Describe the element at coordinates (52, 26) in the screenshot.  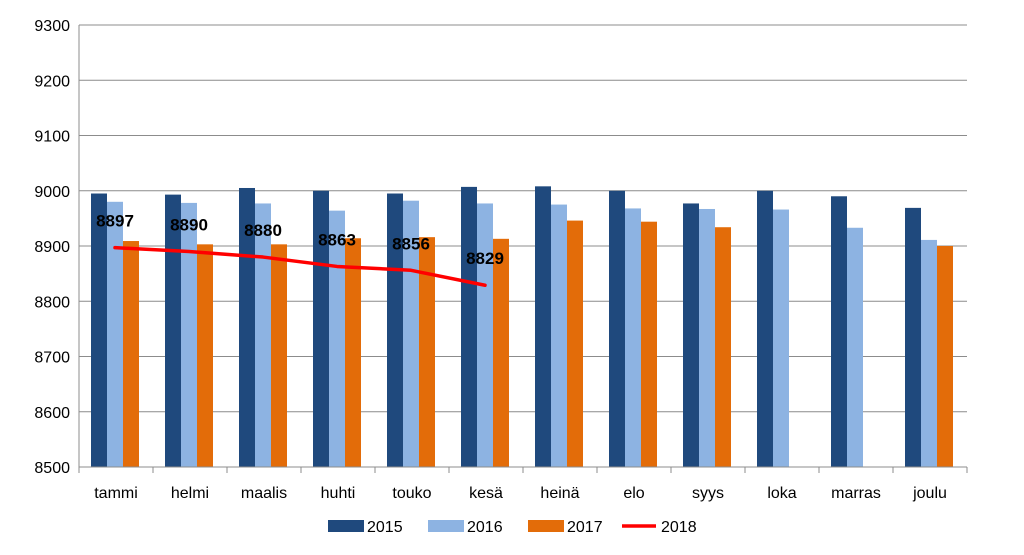
I see `y-tick-label: 9300` at that location.